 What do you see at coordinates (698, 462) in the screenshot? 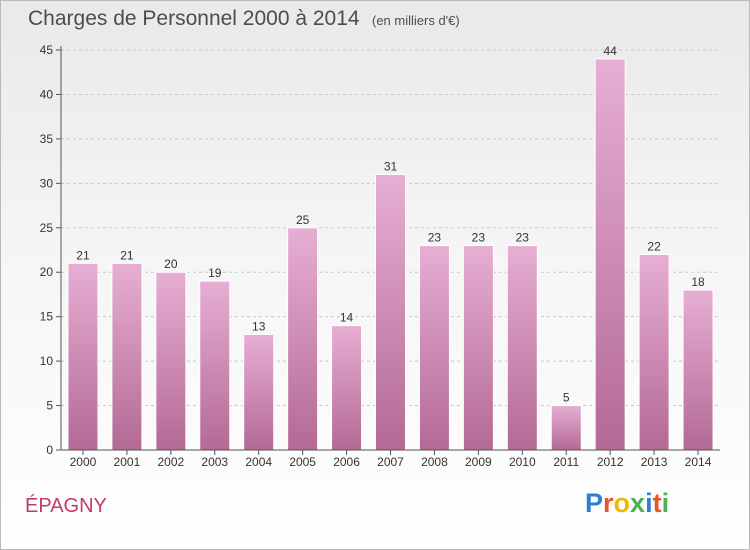
I see `x-tick-label: 2014` at bounding box center [698, 462].